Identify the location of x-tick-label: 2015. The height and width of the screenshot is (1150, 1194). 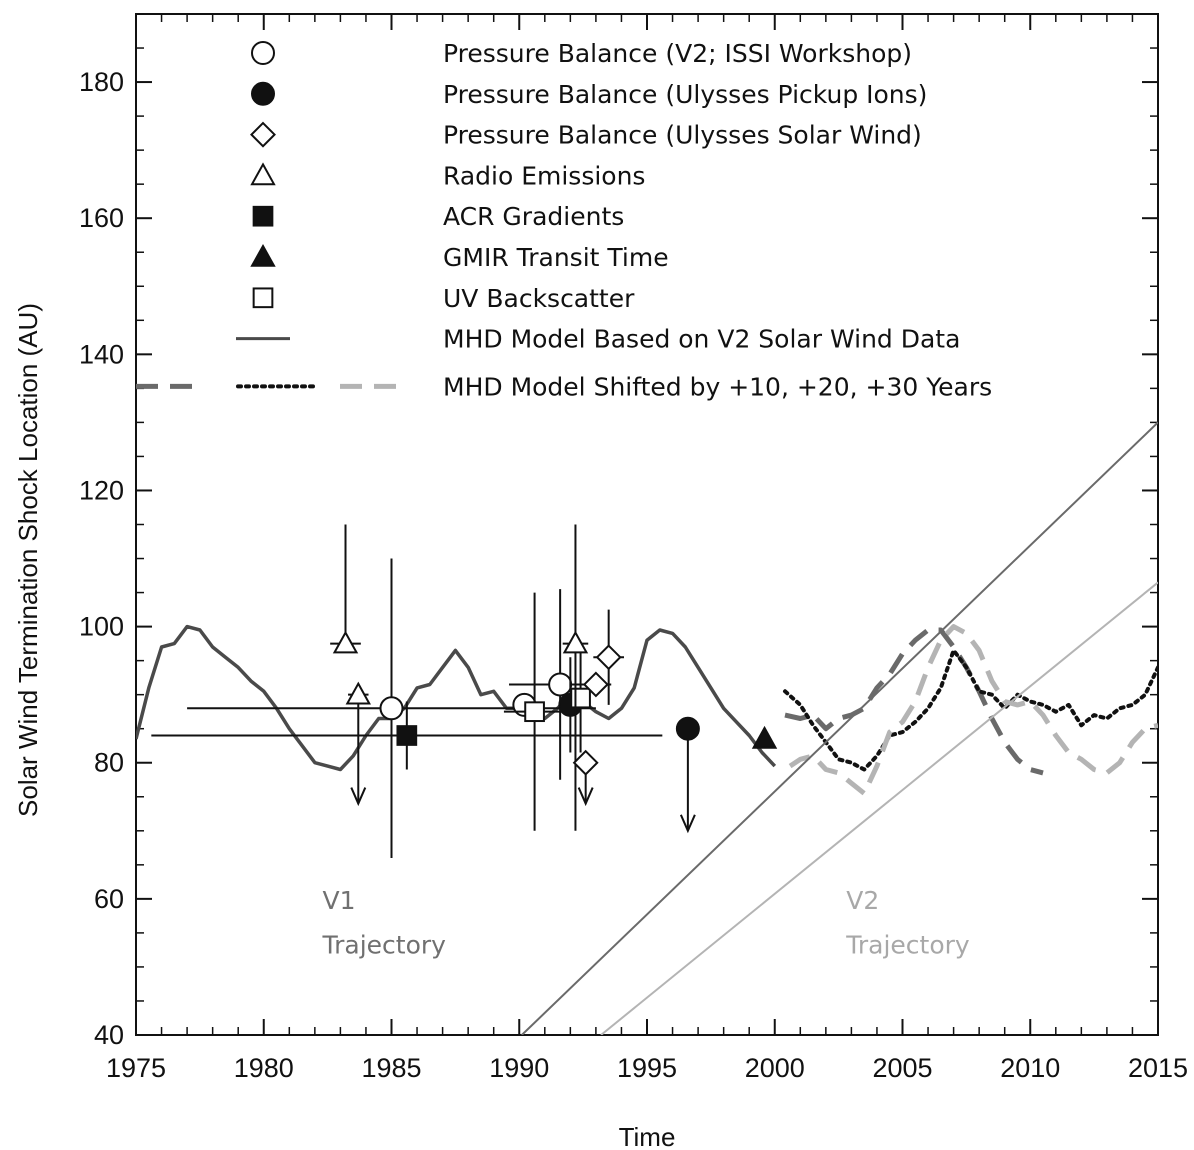
(1158, 1068).